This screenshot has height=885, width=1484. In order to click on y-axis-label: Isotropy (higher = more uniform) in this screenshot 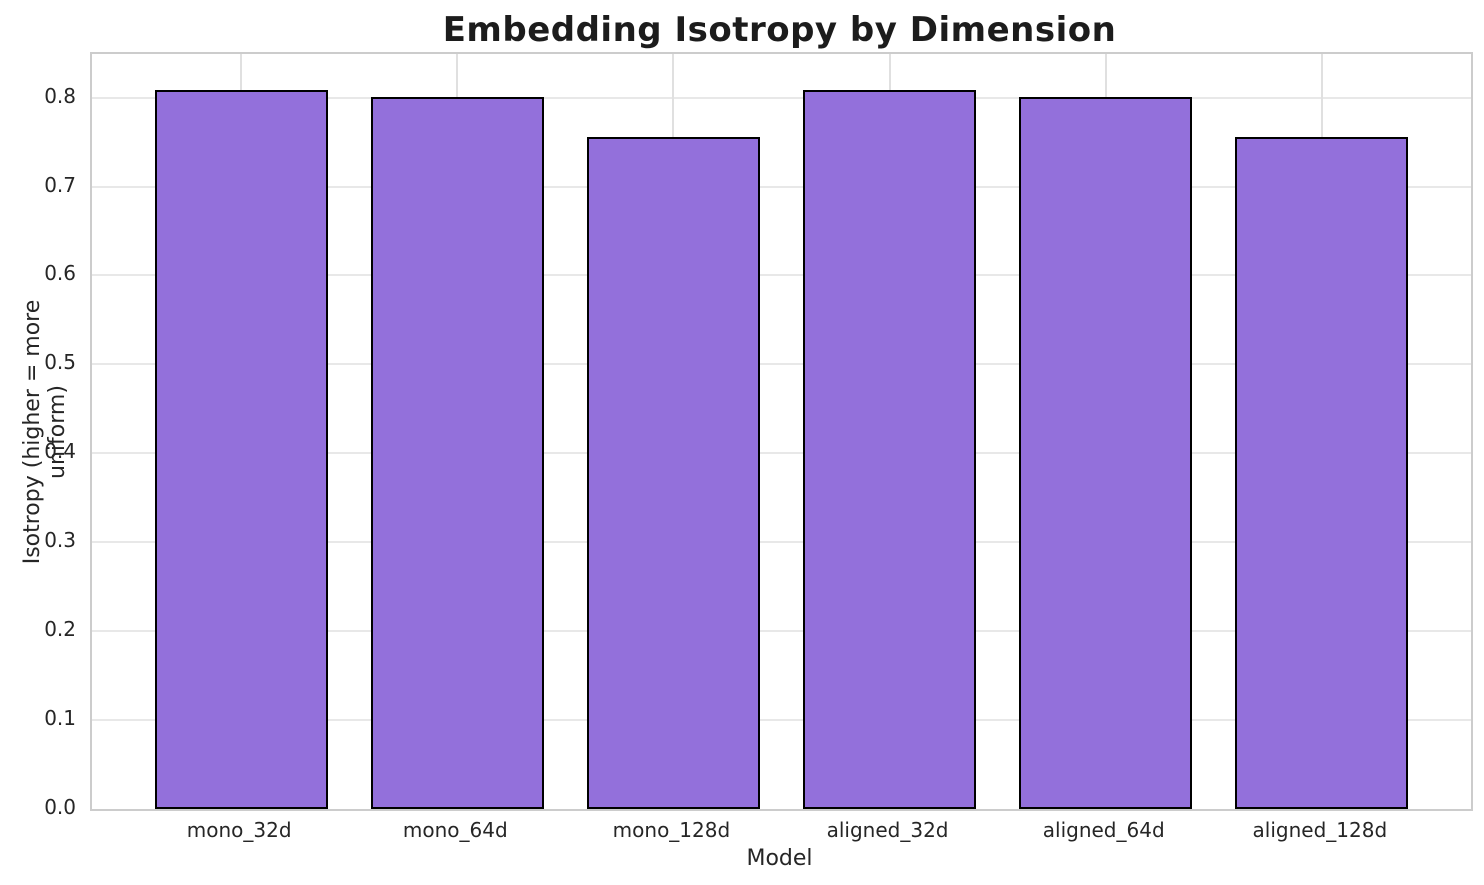, I will do `click(45, 432)`.